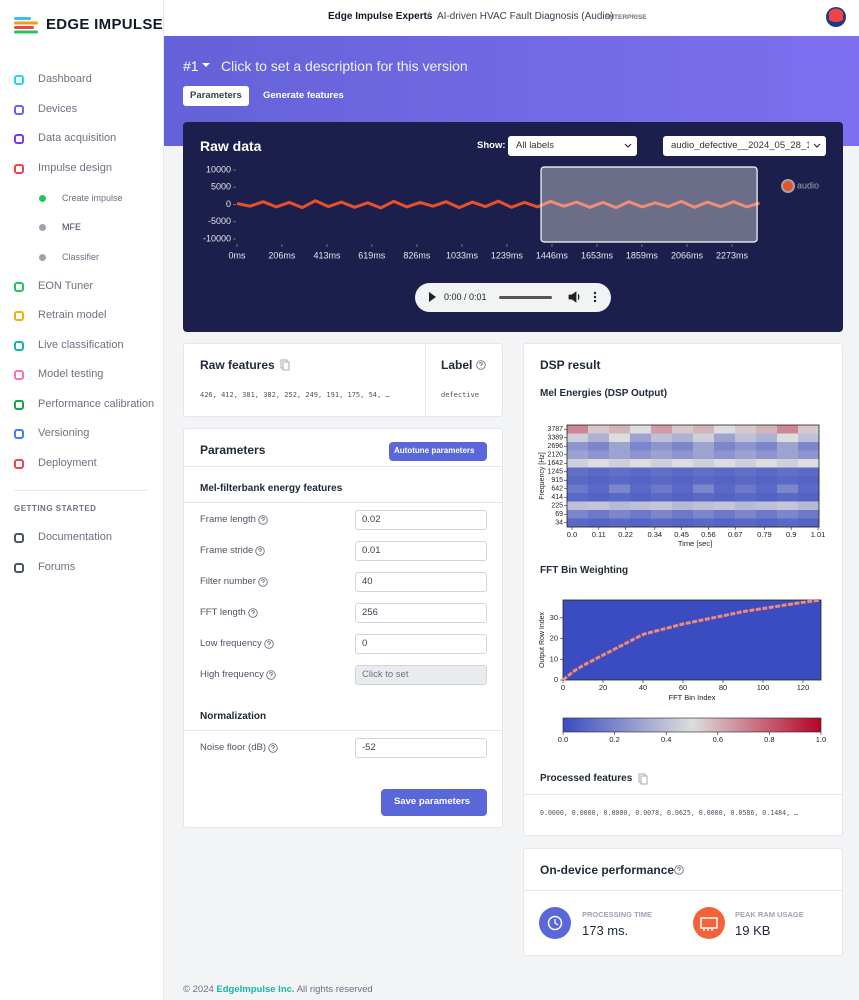 The width and height of the screenshot is (859, 1000). Describe the element at coordinates (535, 146) in the screenshot. I see `select-value: All labels` at that location.